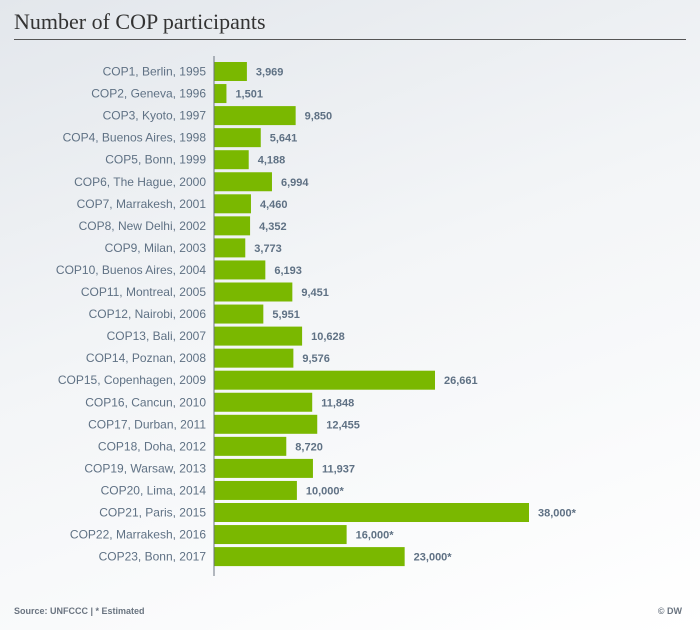  Describe the element at coordinates (319, 117) in the screenshot. I see `value-label: 9,850` at that location.